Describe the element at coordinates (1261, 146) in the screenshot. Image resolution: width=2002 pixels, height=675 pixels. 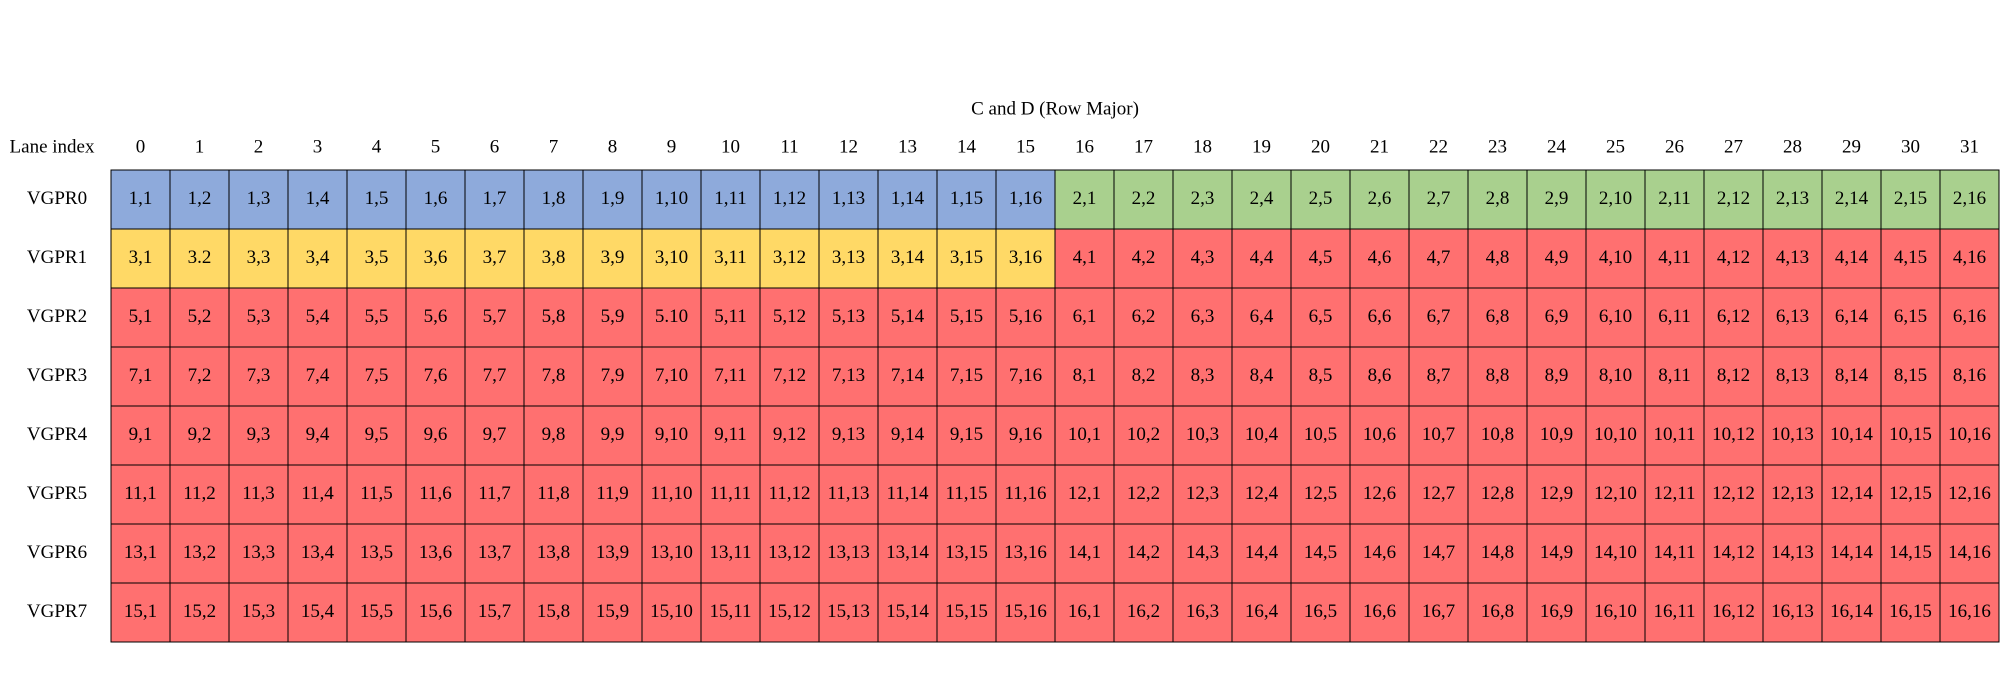
I see `lane-index: 19` at that location.